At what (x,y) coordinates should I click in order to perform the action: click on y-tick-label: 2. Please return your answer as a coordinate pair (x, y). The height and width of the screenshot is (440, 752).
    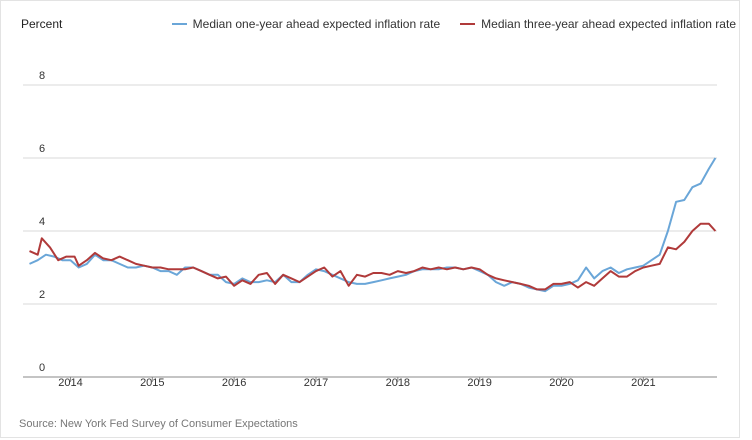
    Looking at the image, I should click on (42, 295).